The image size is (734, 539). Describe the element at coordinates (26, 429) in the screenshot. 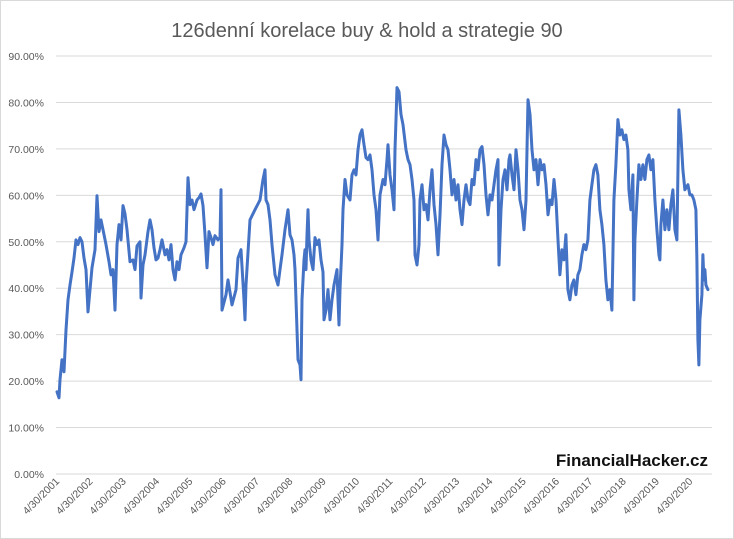

I see `y-tick-label: 10.00%` at that location.